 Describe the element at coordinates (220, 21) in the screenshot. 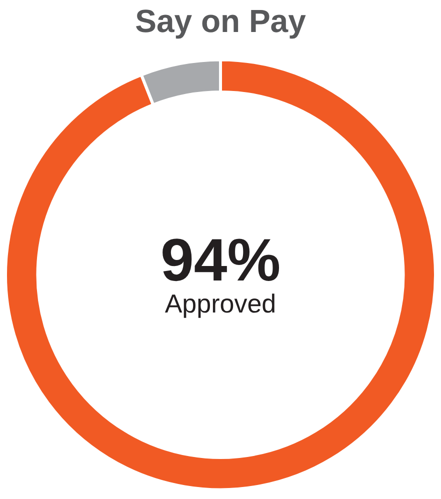

I see `chart-title: Say on Pay` at that location.